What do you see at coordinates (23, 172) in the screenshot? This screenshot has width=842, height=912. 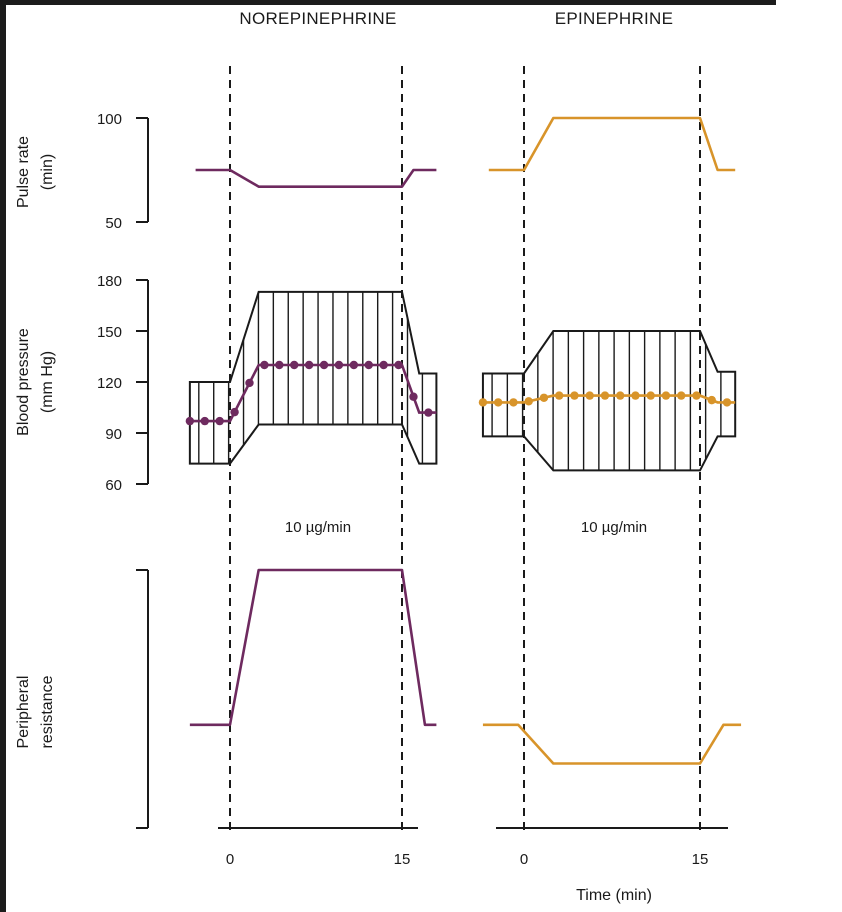 I see `pulse-ylabel-line1: Pulse rate` at bounding box center [23, 172].